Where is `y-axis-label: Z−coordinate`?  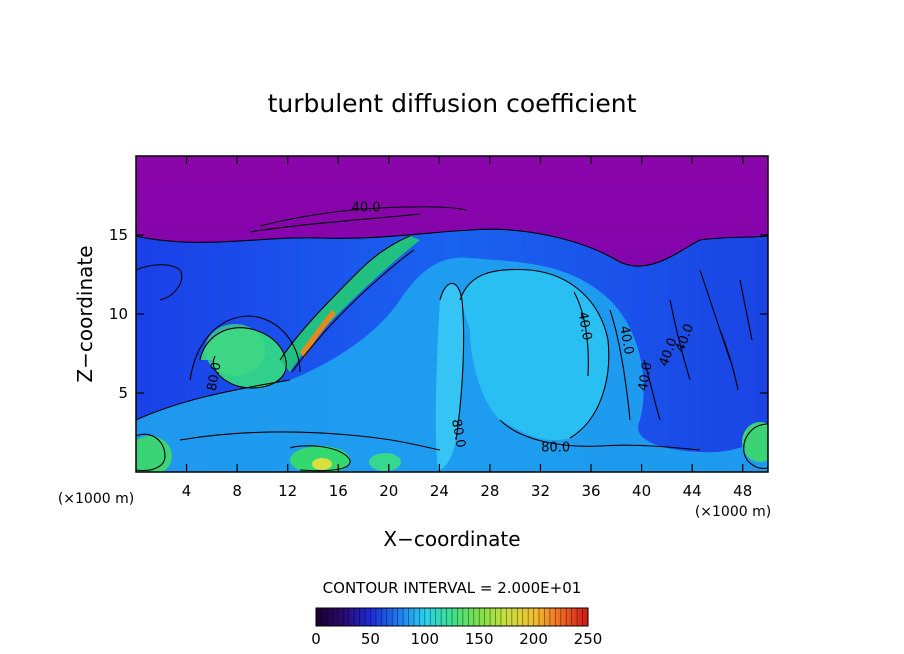
y-axis-label: Z−coordinate is located at coordinates (85, 313).